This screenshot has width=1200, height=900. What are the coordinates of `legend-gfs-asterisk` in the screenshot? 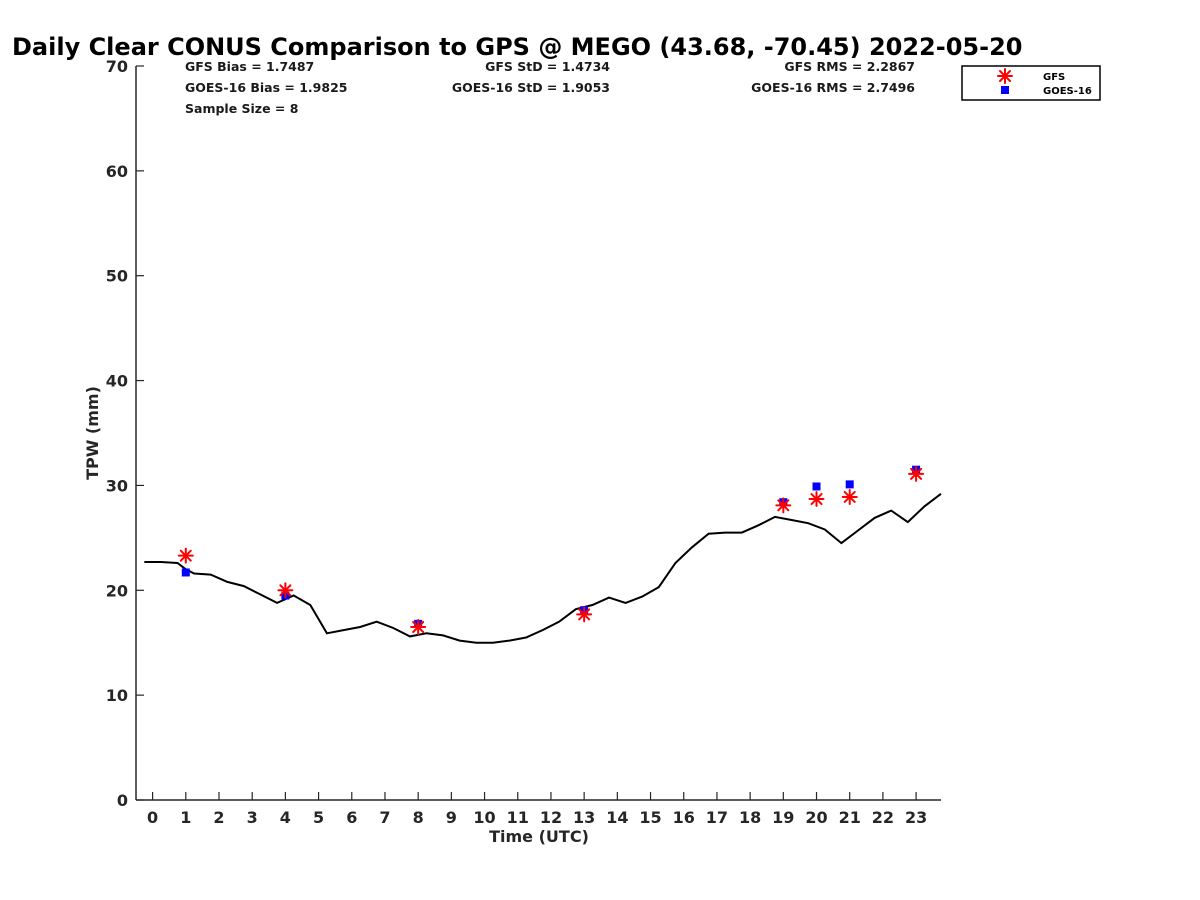 It's located at (1005, 76).